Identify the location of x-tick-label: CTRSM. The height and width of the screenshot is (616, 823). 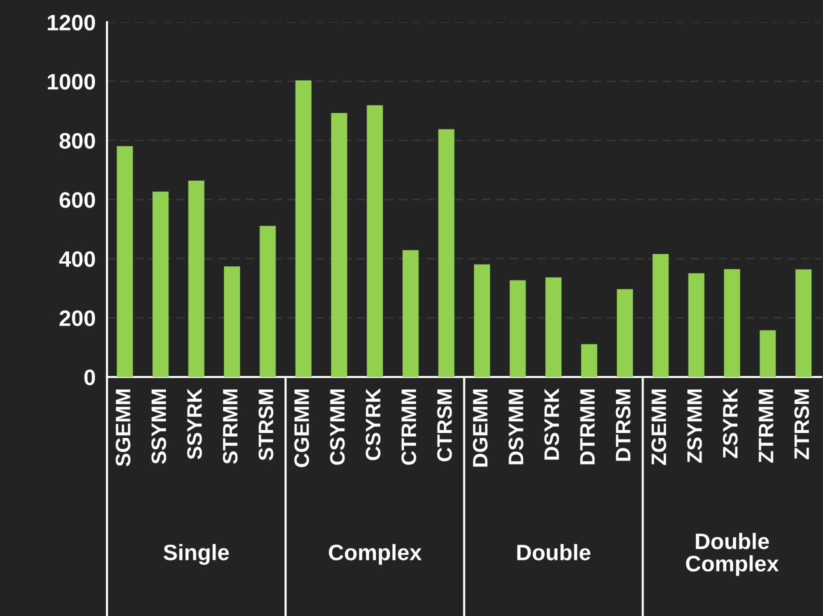
(444, 425).